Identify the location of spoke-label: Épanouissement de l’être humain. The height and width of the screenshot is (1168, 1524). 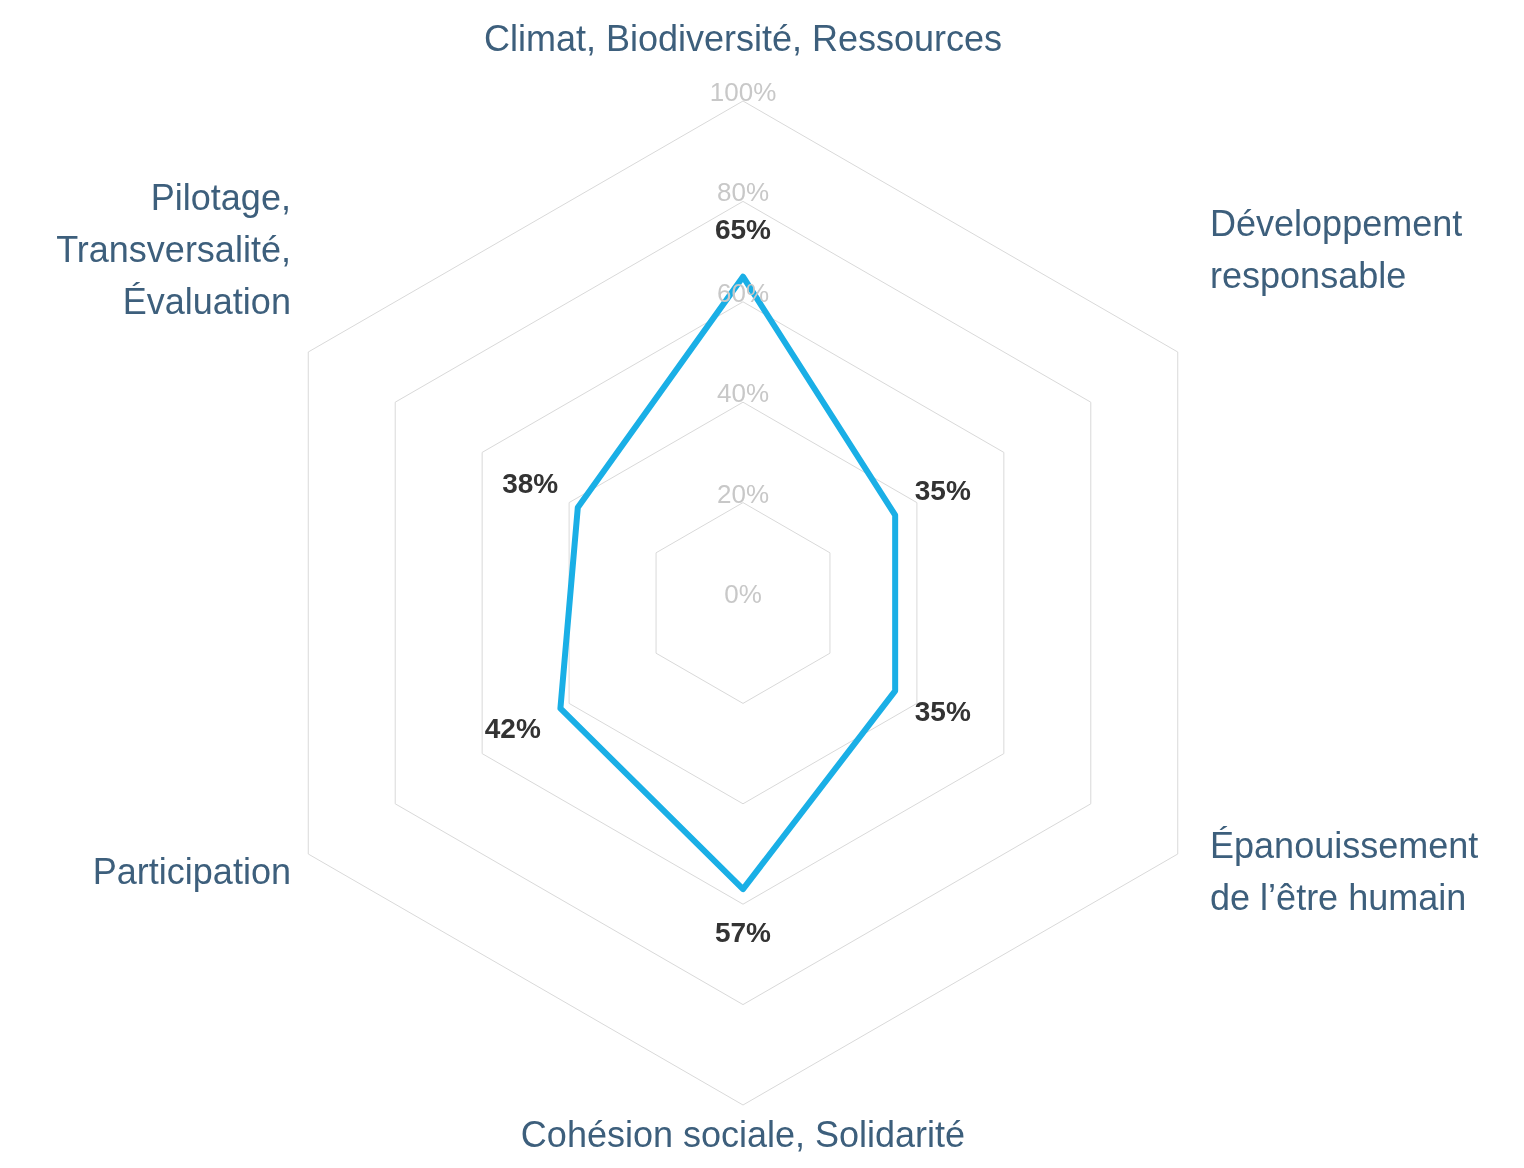
(1344, 871).